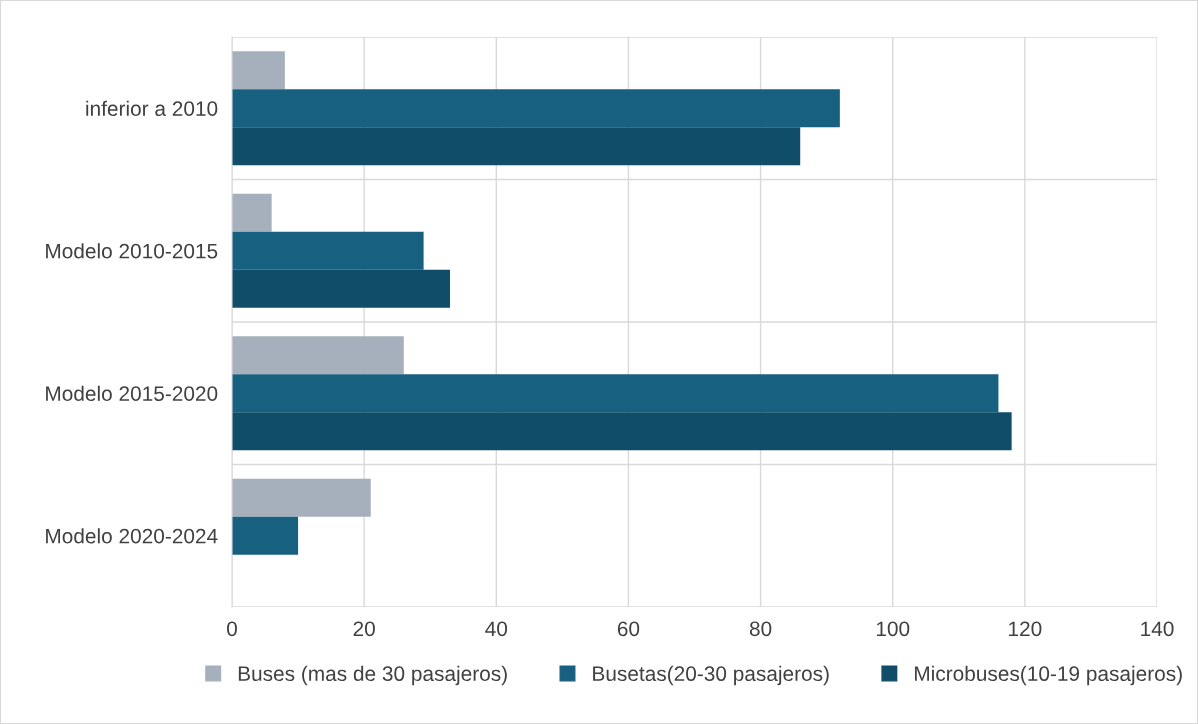 This screenshot has height=724, width=1198. What do you see at coordinates (628, 629) in the screenshot?
I see `x-tick-label: 60` at bounding box center [628, 629].